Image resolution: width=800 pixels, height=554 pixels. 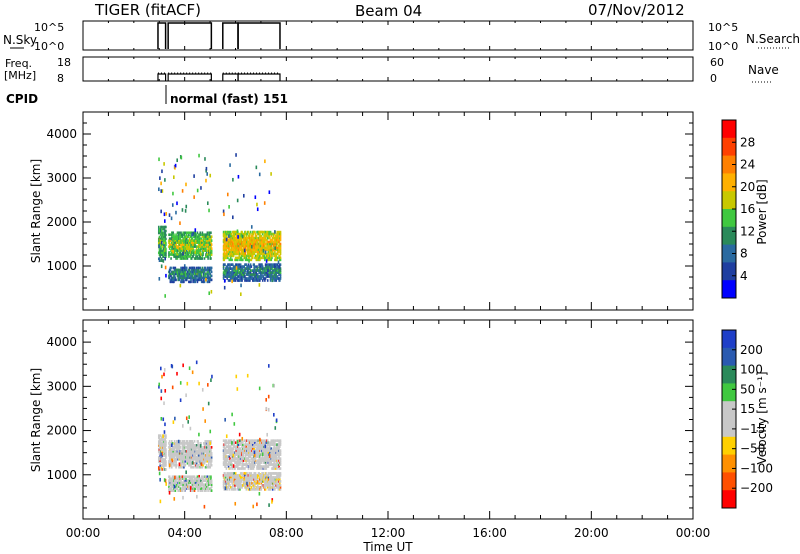 I want to click on cpid-label: CPID, so click(x=22, y=99).